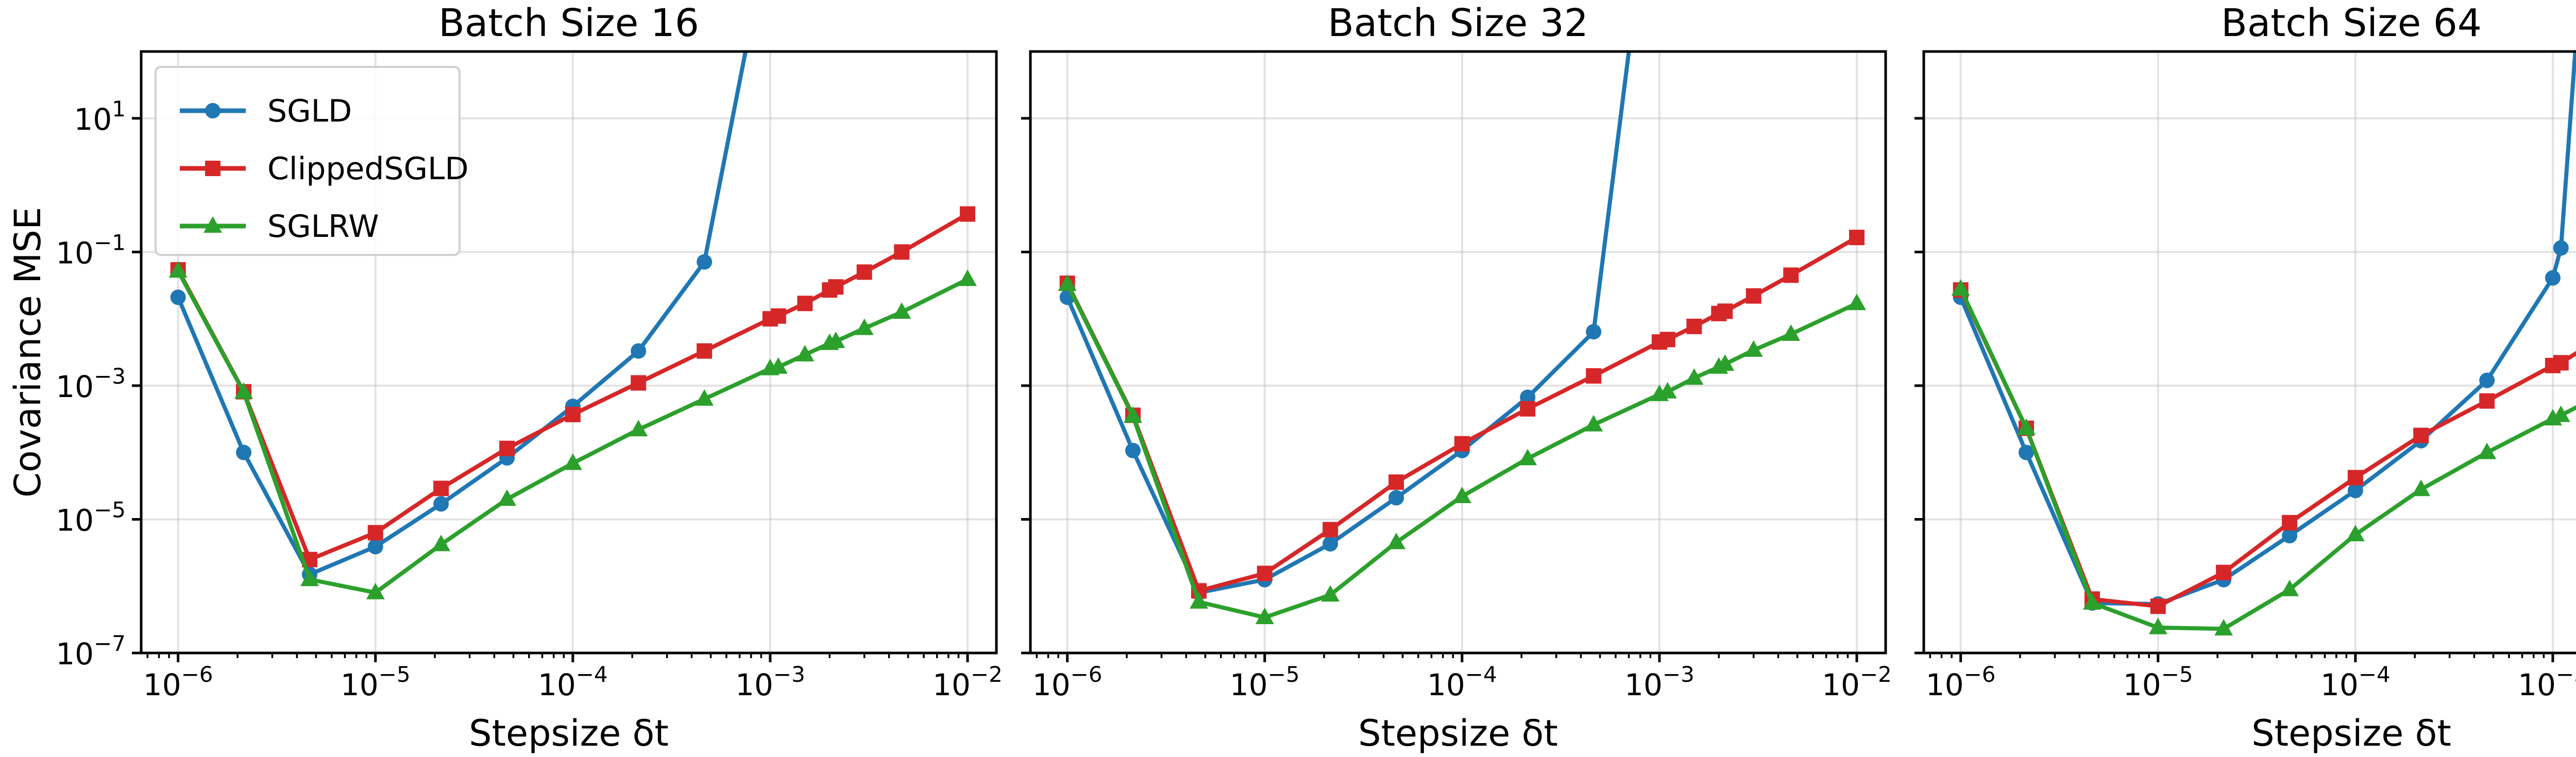 The height and width of the screenshot is (757, 2576). I want to click on circle-marker-icon, so click(213, 110).